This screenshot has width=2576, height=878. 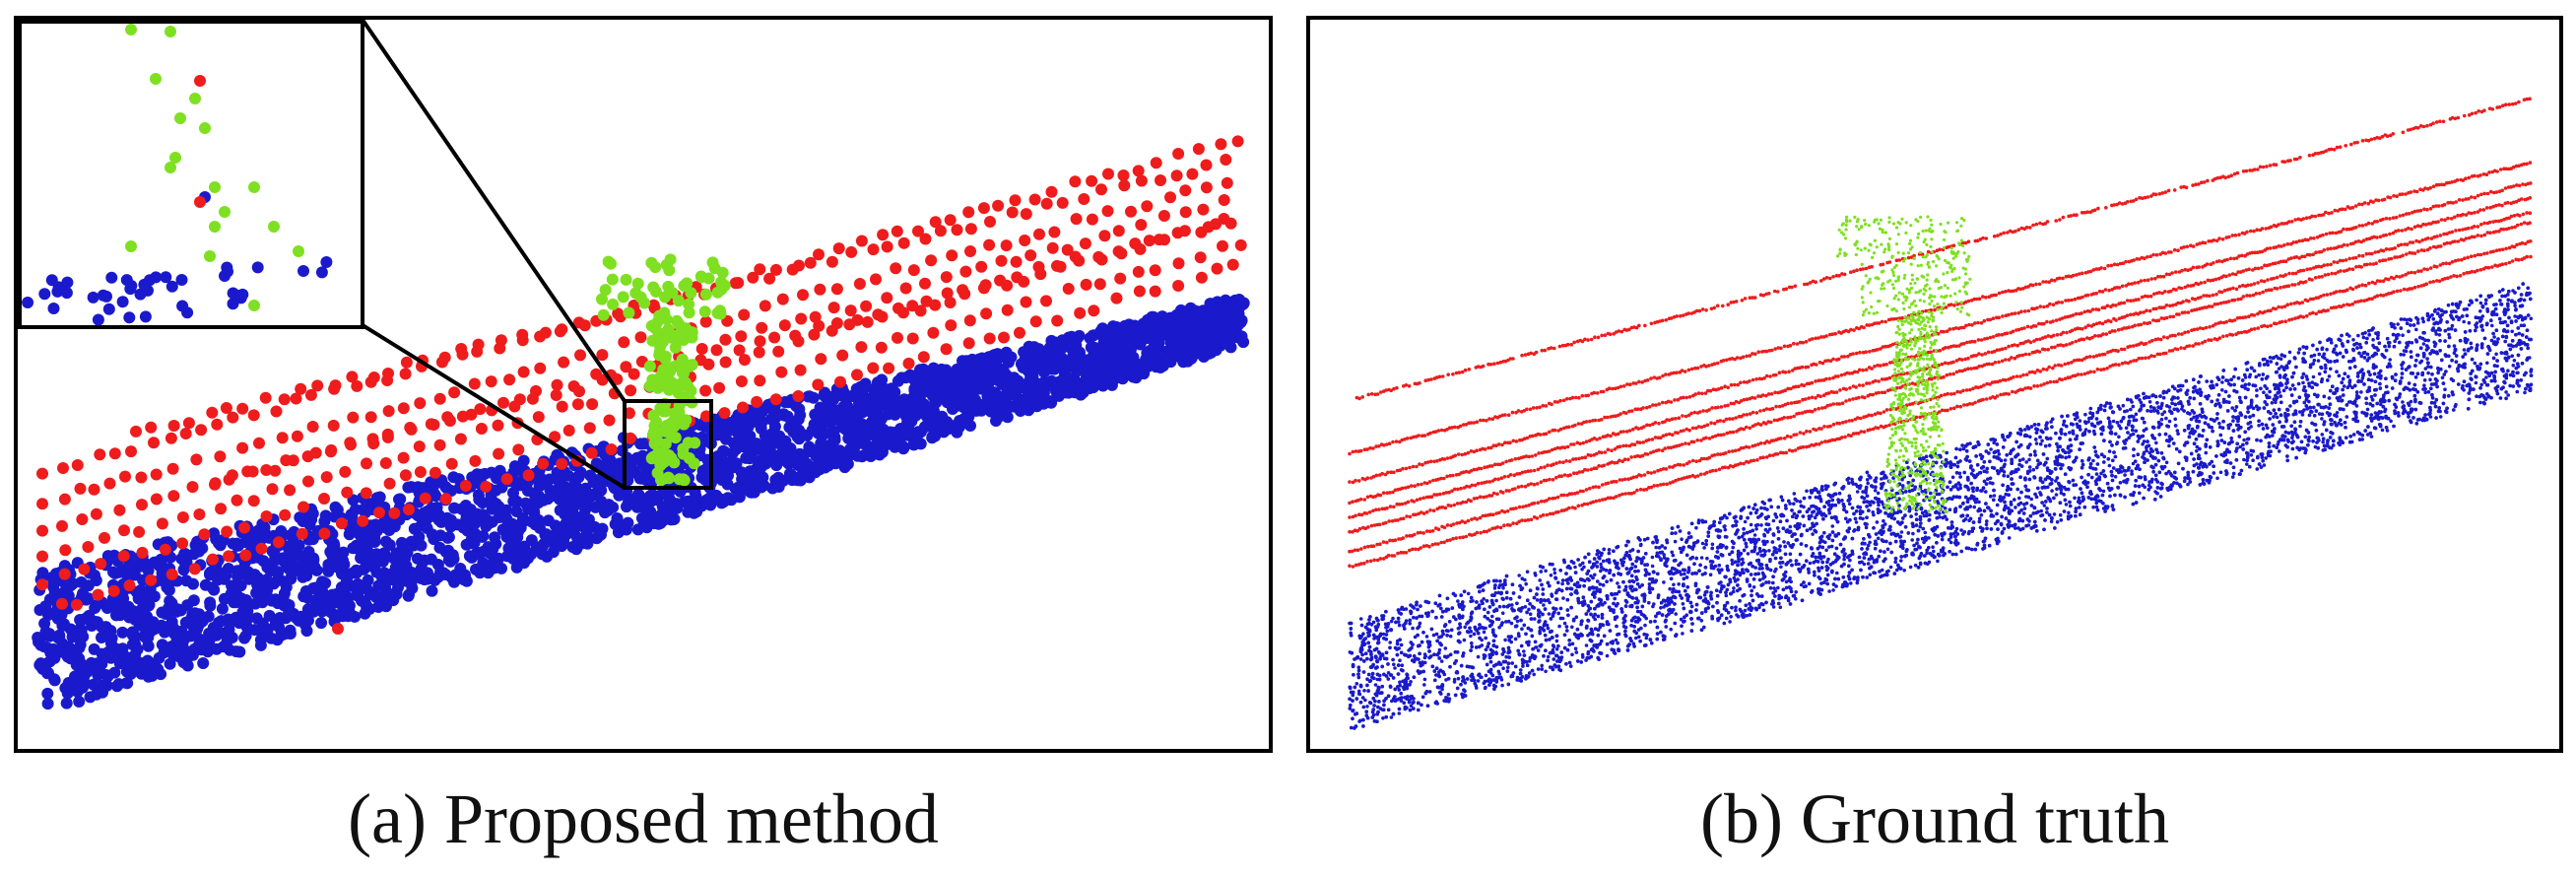 What do you see at coordinates (1935, 818) in the screenshot?
I see `caption-ground-truth: (b) Ground truth` at bounding box center [1935, 818].